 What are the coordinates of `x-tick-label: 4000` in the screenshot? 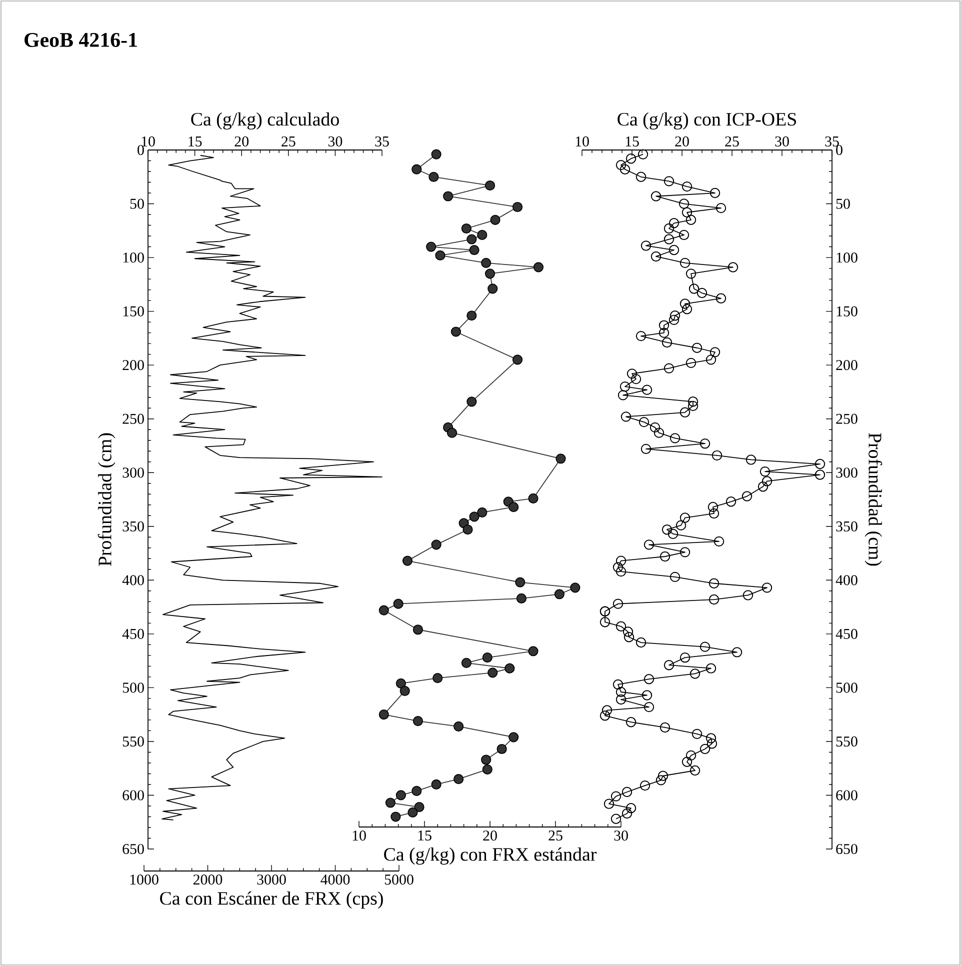 It's located at (335, 879).